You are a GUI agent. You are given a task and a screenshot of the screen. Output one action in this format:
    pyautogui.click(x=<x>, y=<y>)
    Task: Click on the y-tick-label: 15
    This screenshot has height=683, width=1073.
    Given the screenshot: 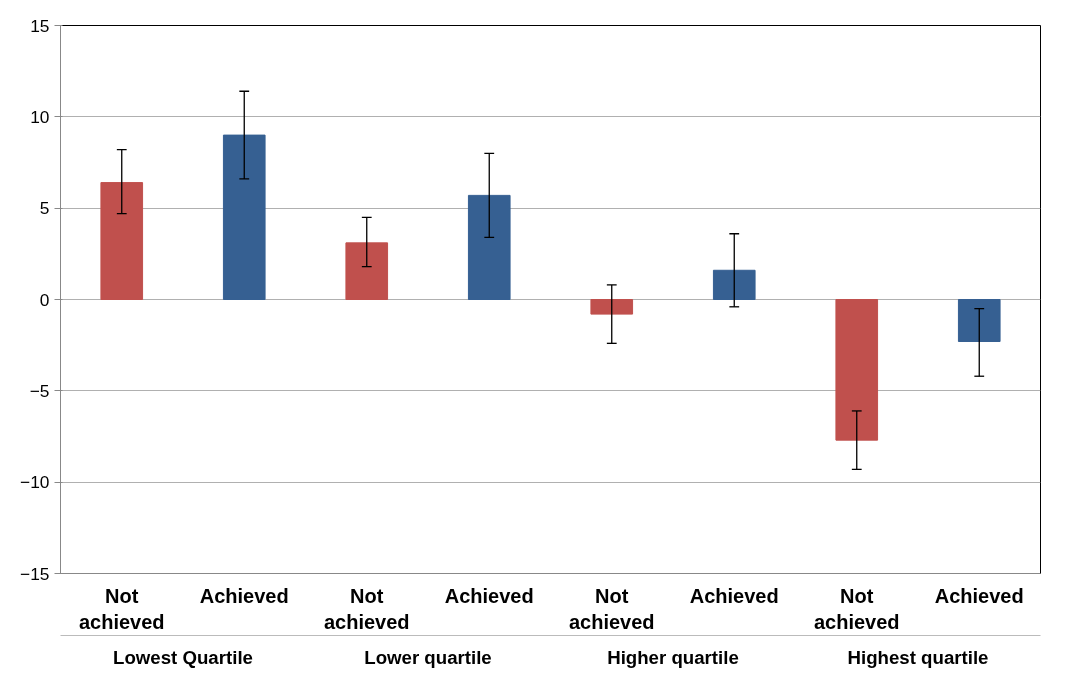 What is the action you would take?
    pyautogui.click(x=40, y=25)
    